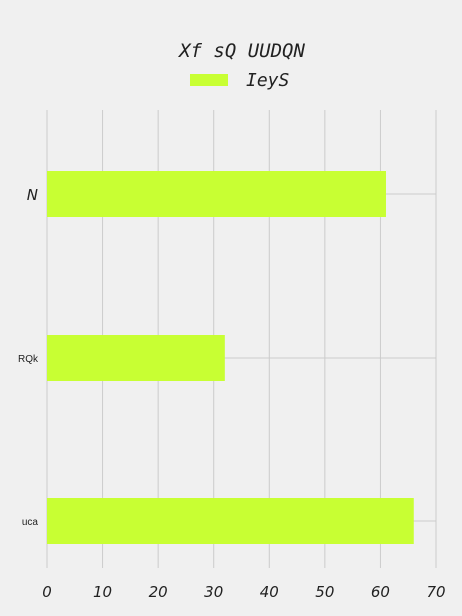 Image resolution: width=462 pixels, height=616 pixels. I want to click on legend-label: IeyS, so click(268, 80).